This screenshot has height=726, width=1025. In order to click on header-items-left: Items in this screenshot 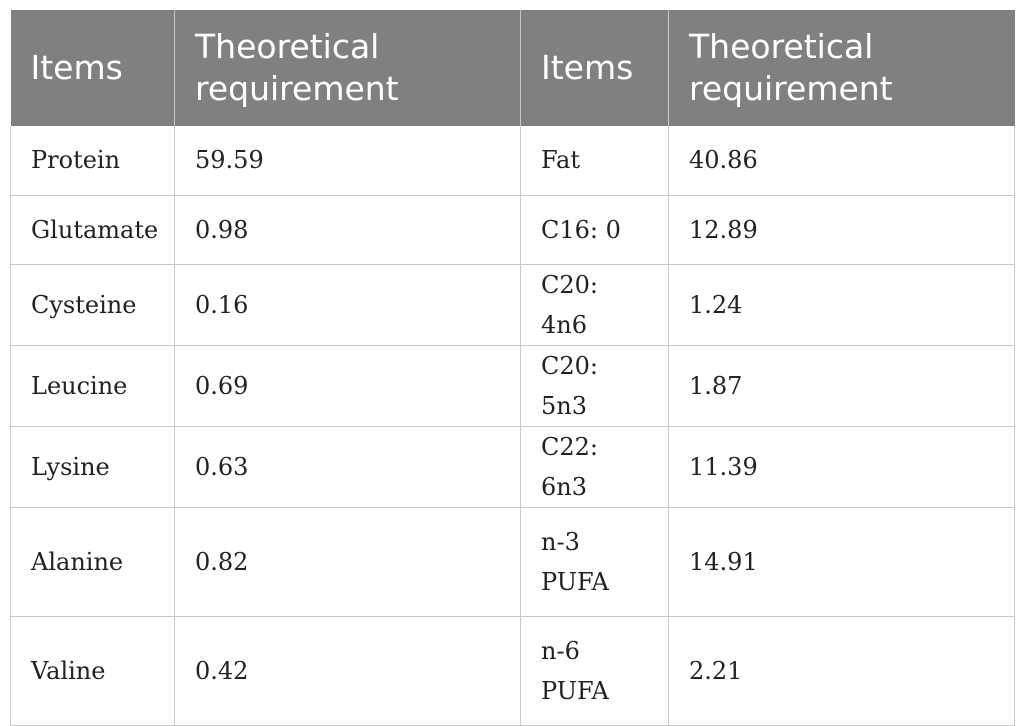, I will do `click(92, 68)`.